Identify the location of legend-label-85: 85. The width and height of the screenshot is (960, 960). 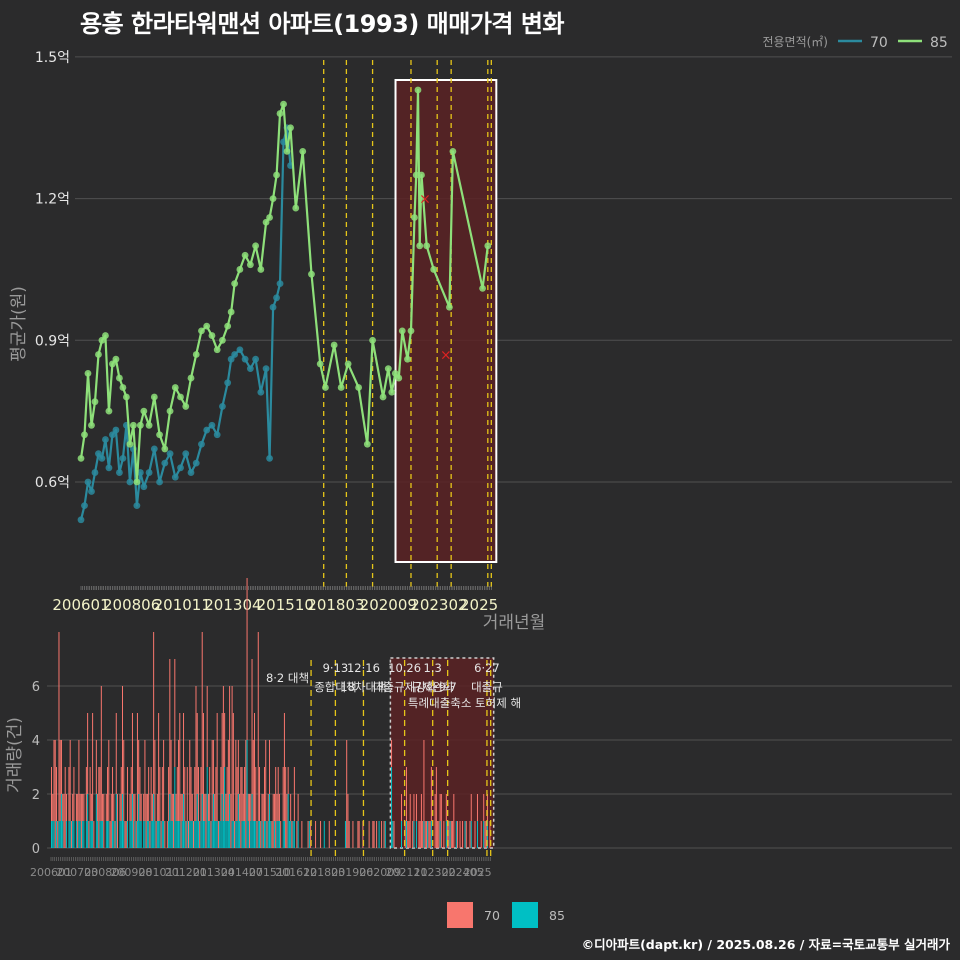
(939, 43).